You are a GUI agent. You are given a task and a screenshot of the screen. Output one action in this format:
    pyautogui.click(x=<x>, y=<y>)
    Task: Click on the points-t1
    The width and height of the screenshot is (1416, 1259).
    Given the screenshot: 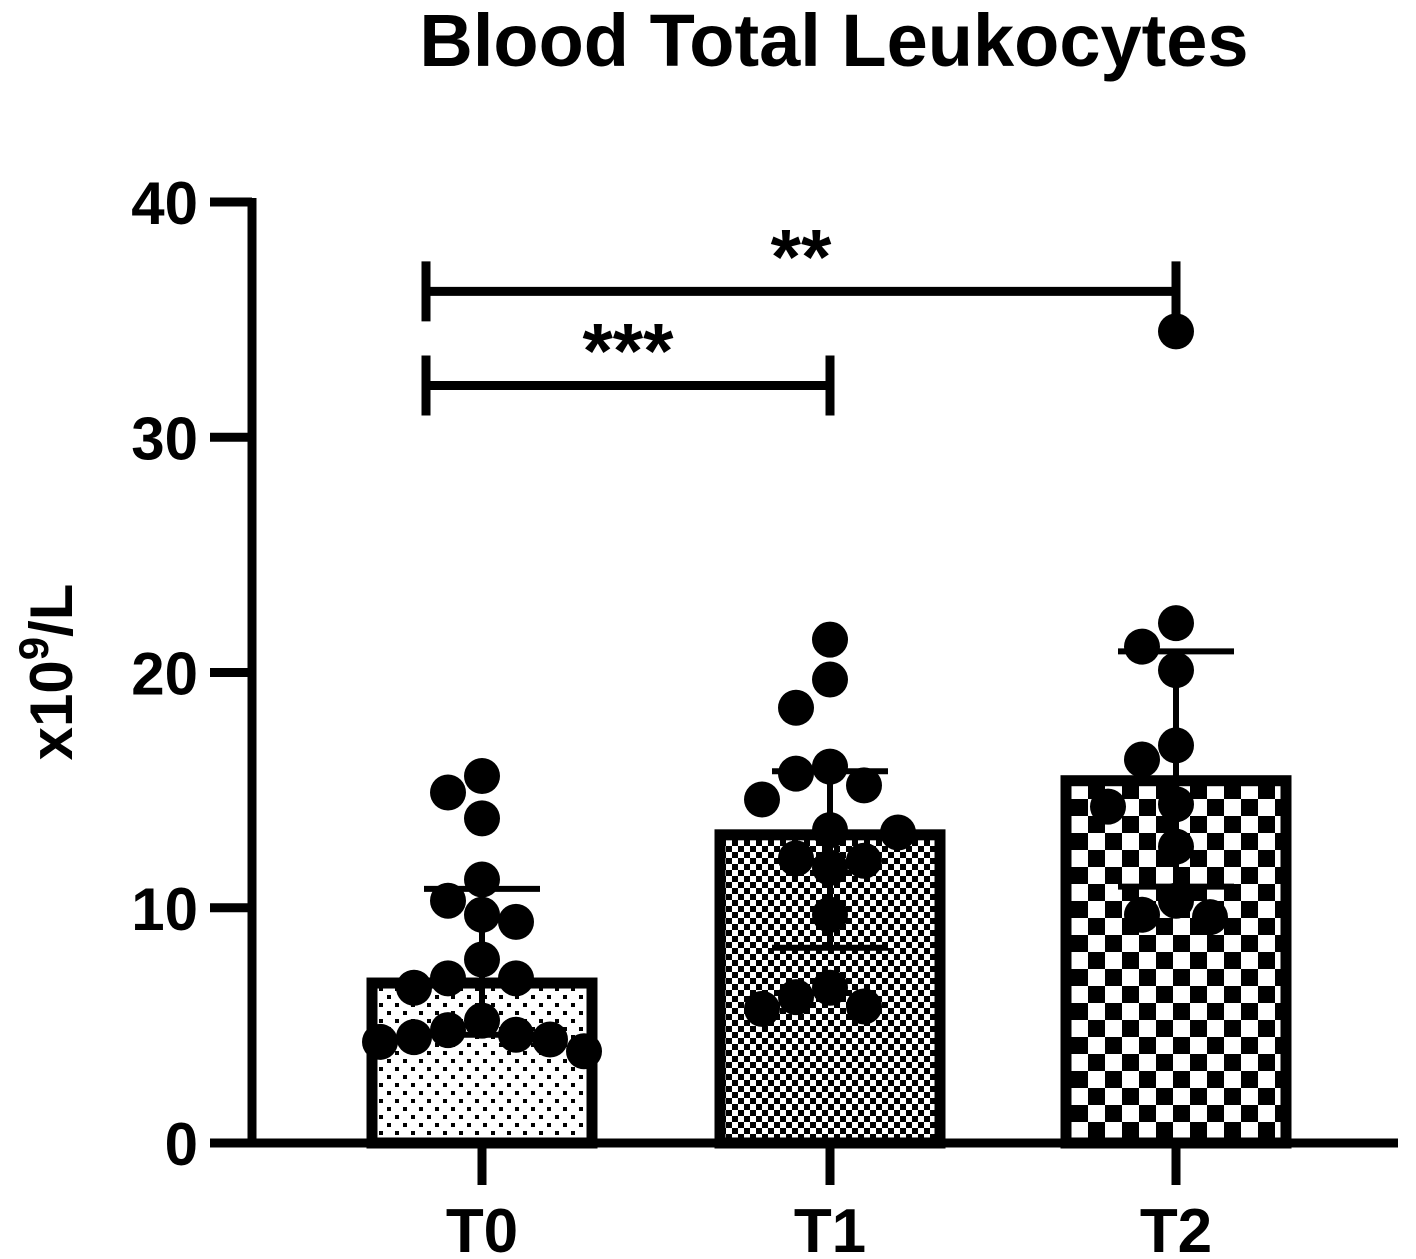 What is the action you would take?
    pyautogui.click(x=830, y=824)
    